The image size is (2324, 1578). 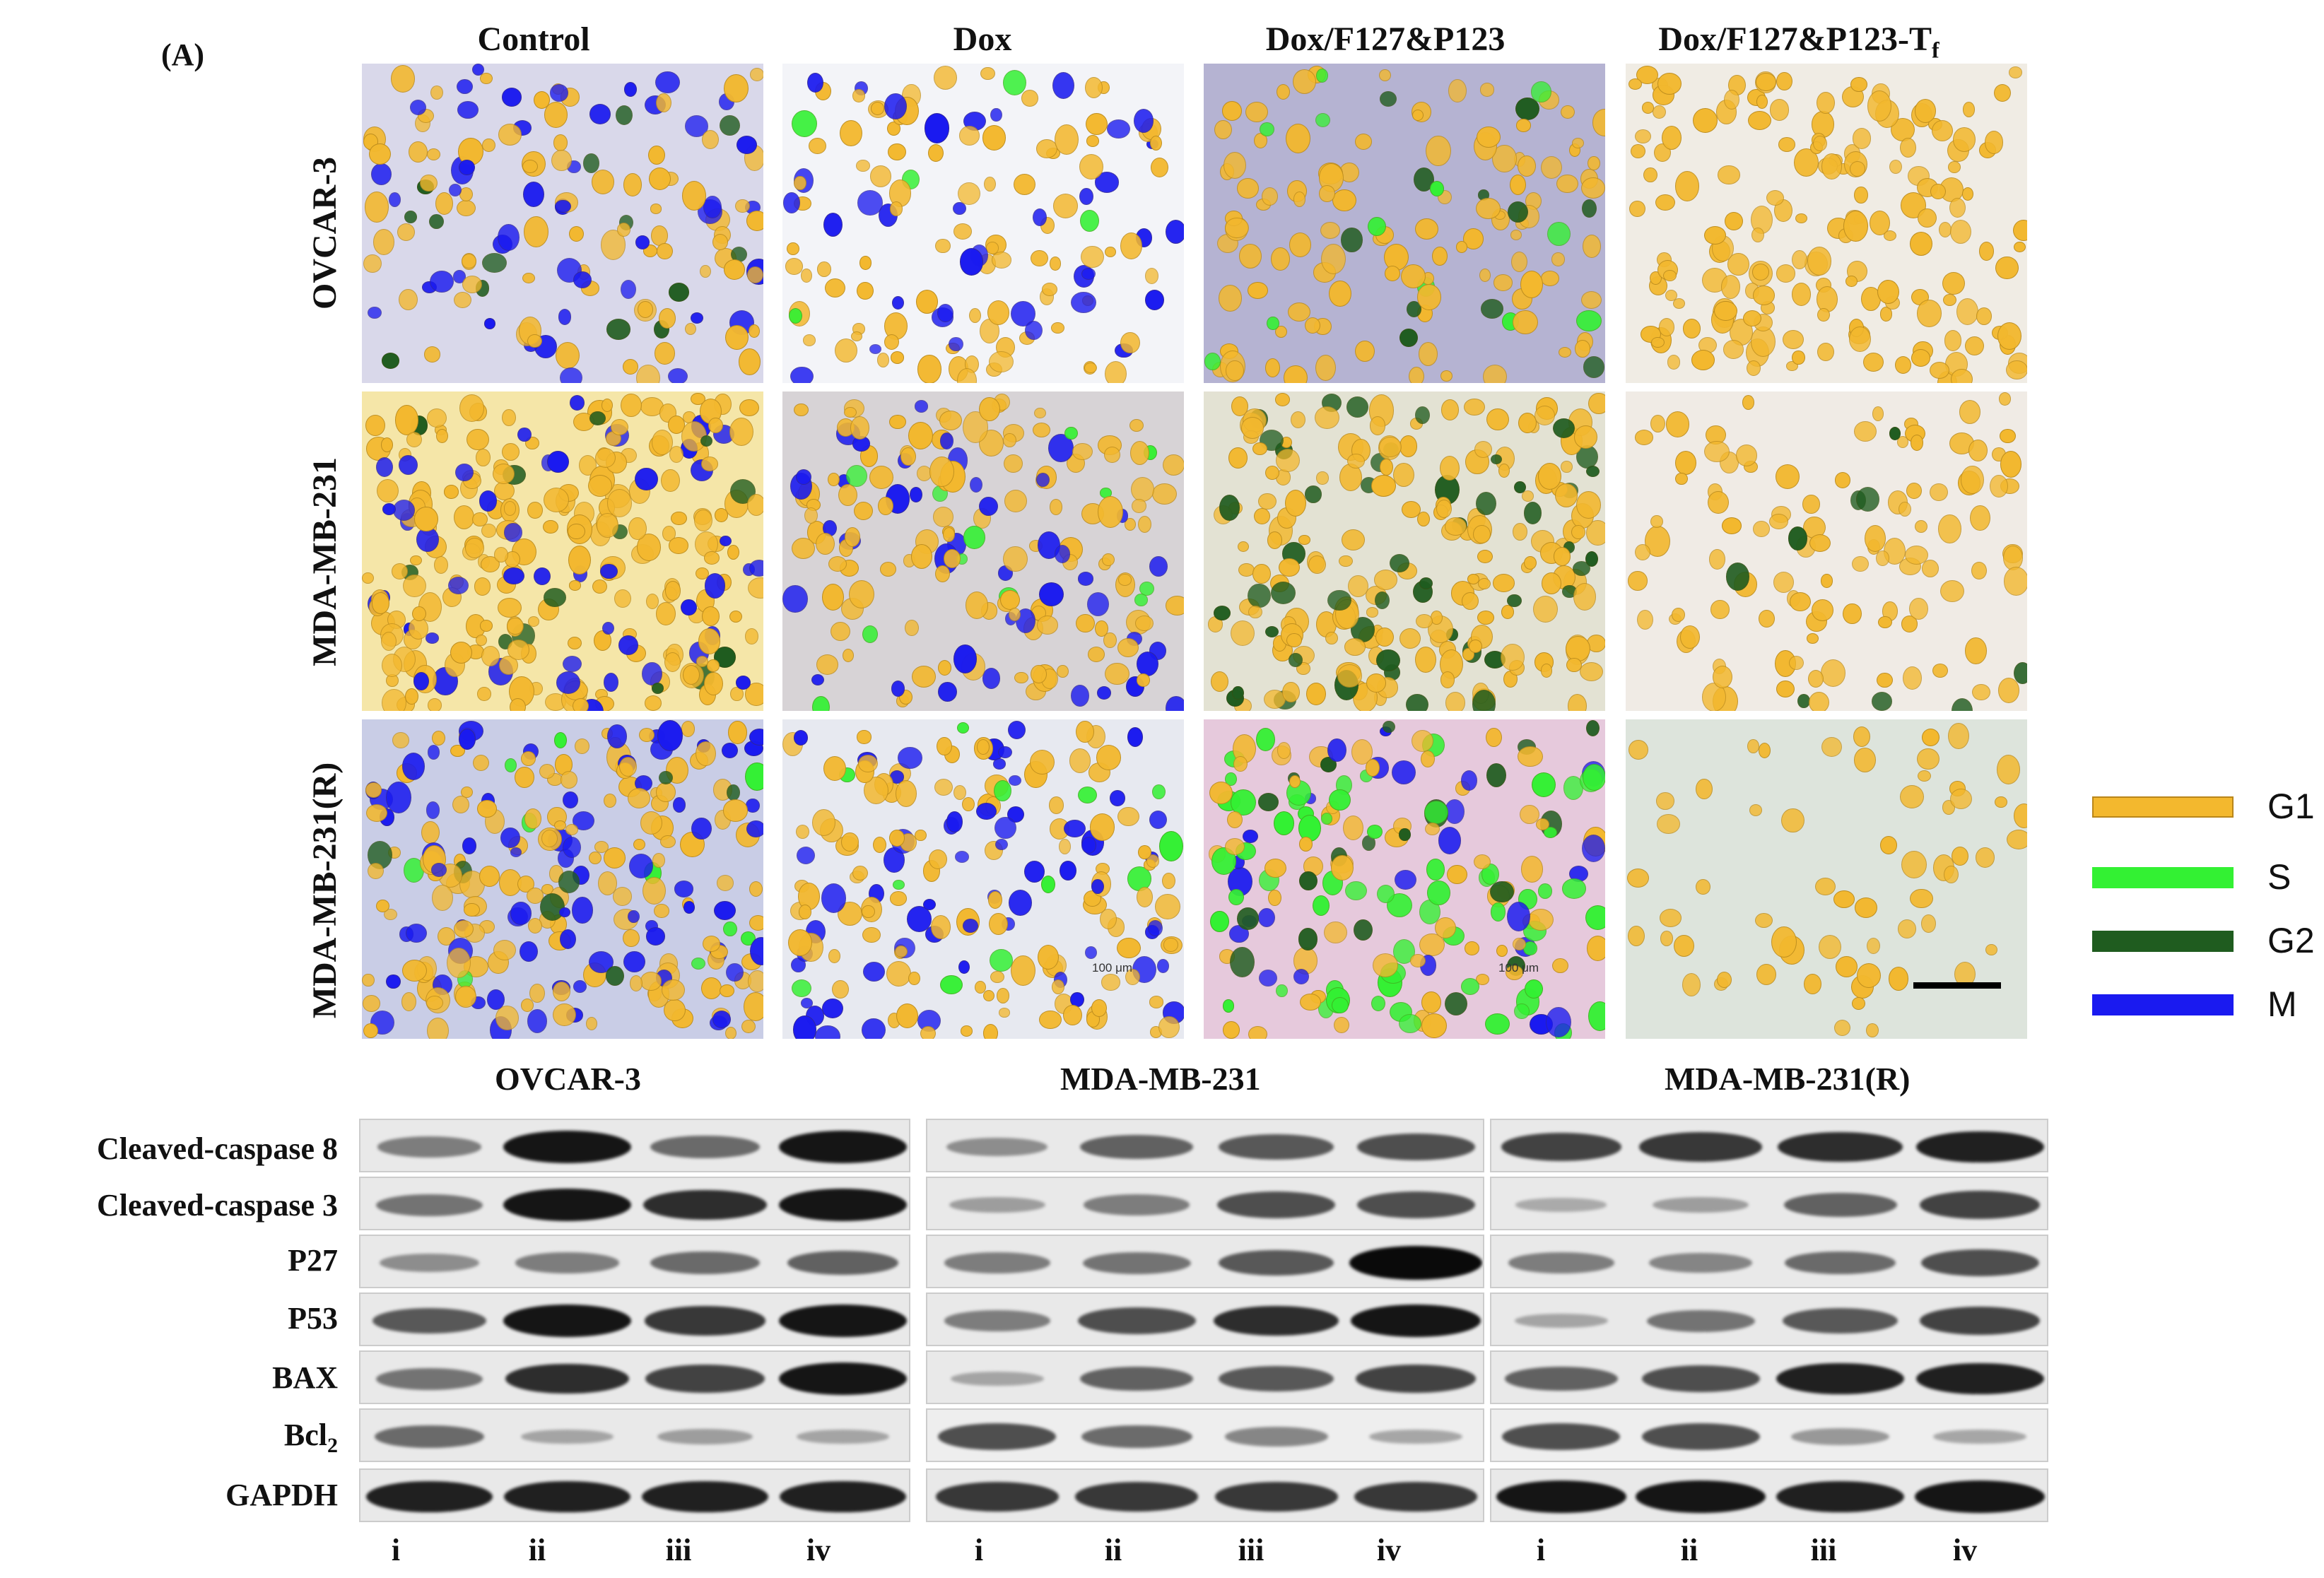 I want to click on blot-header-mda-mb-231: MDA-MB-231, so click(x=1160, y=1079).